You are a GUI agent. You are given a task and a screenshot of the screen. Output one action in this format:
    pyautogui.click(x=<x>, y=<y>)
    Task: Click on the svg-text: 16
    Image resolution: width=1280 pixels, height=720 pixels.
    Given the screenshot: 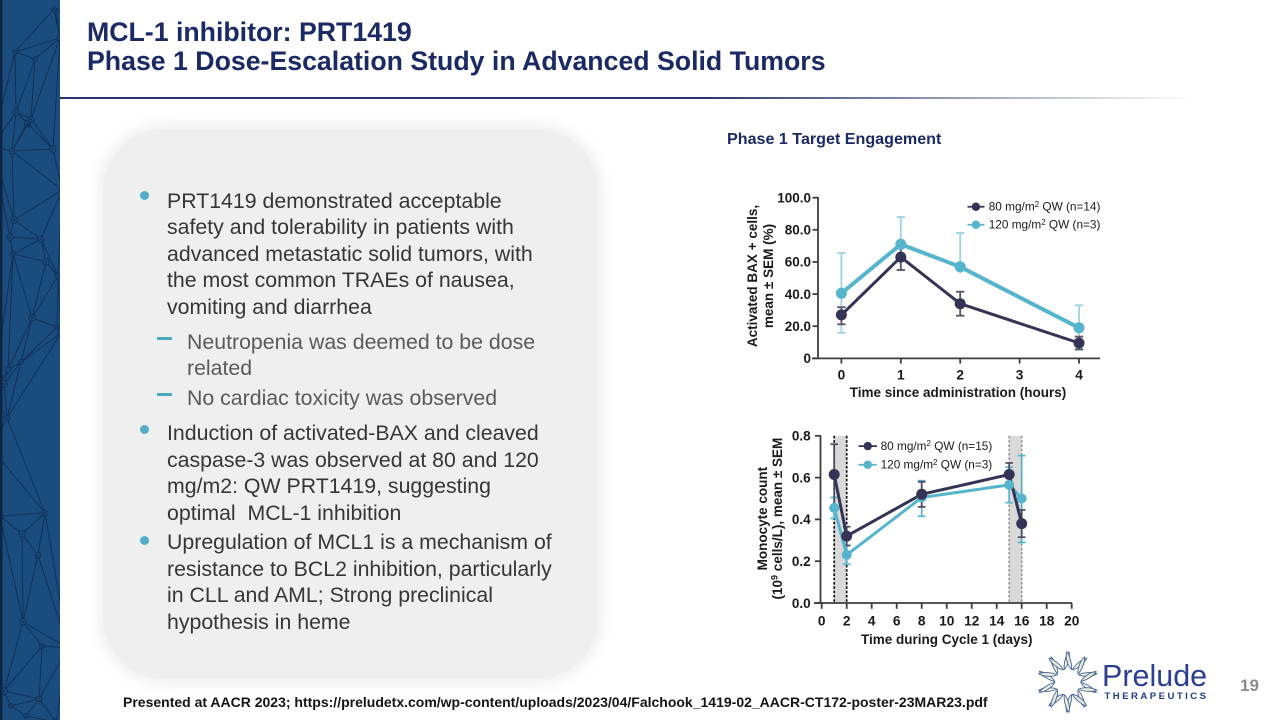 What is the action you would take?
    pyautogui.click(x=1022, y=620)
    